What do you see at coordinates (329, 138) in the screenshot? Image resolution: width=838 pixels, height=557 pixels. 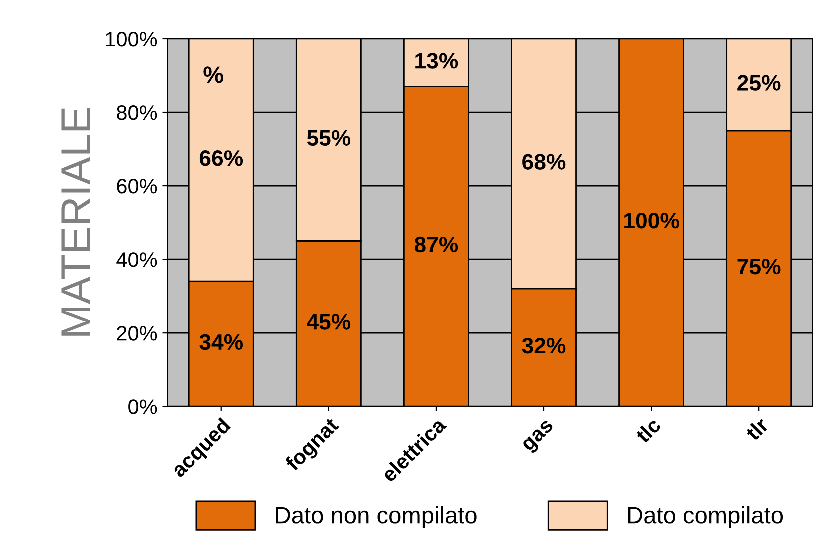 I see `data-label: 55%` at bounding box center [329, 138].